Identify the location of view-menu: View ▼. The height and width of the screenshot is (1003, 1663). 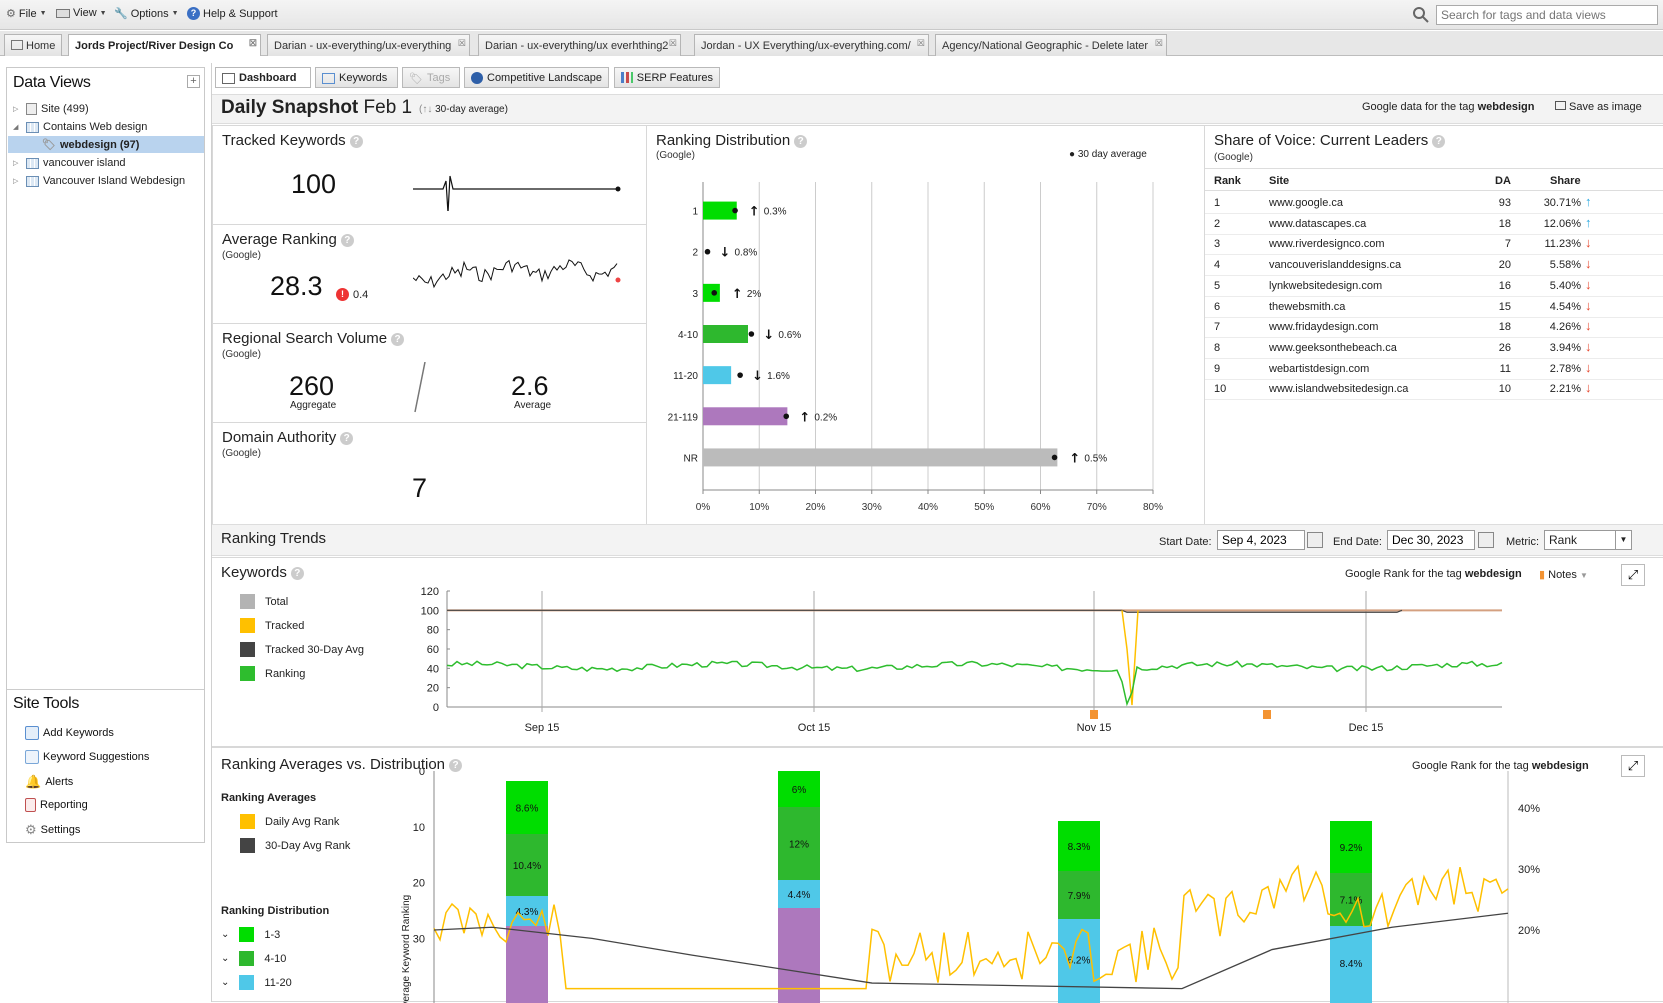
(81, 13).